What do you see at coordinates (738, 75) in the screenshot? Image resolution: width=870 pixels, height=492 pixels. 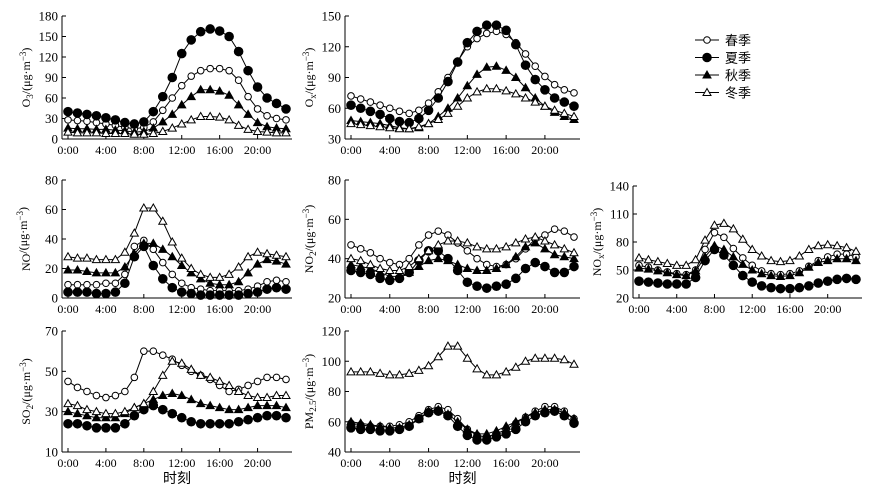 I see `legend-label: 秋季` at bounding box center [738, 75].